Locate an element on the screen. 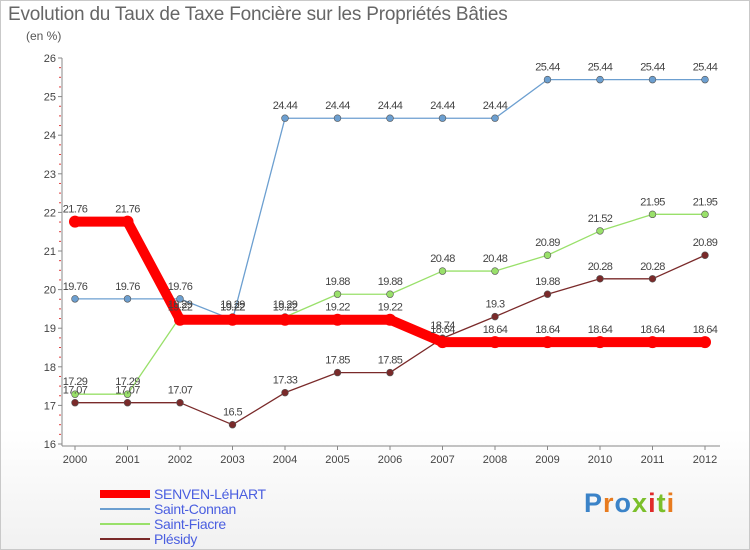 This screenshot has height=550, width=750. data-label: 20.48 is located at coordinates (442, 259).